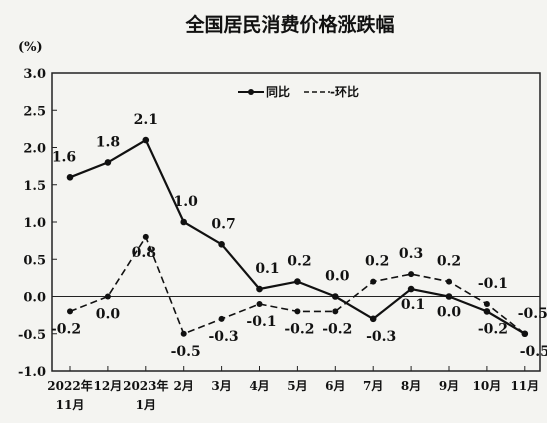 The image size is (547, 423). I want to click on mom-data-label: -0.3, so click(224, 337).